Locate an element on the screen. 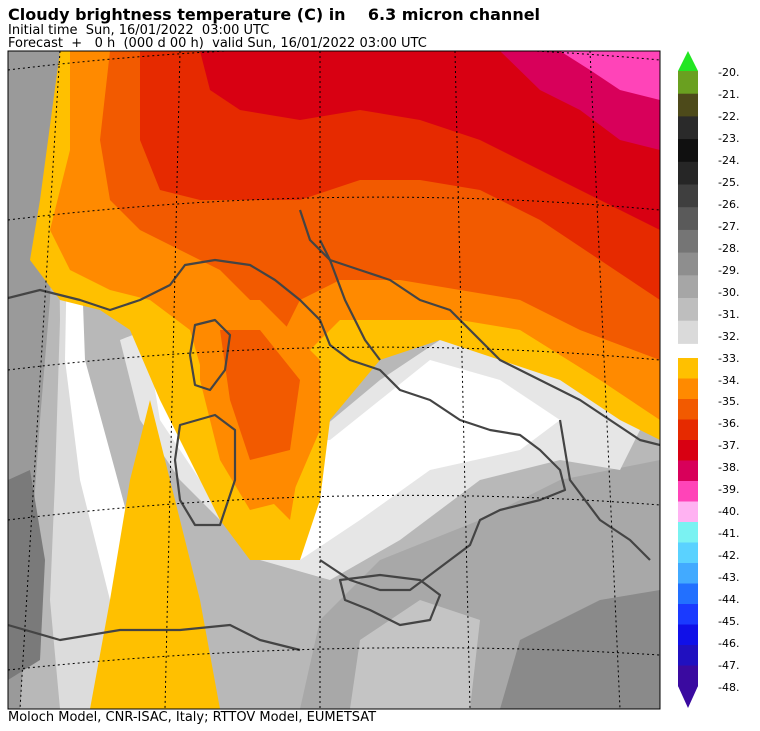 The image size is (760, 731). colorbar-tick-label: -39. is located at coordinates (729, 490).